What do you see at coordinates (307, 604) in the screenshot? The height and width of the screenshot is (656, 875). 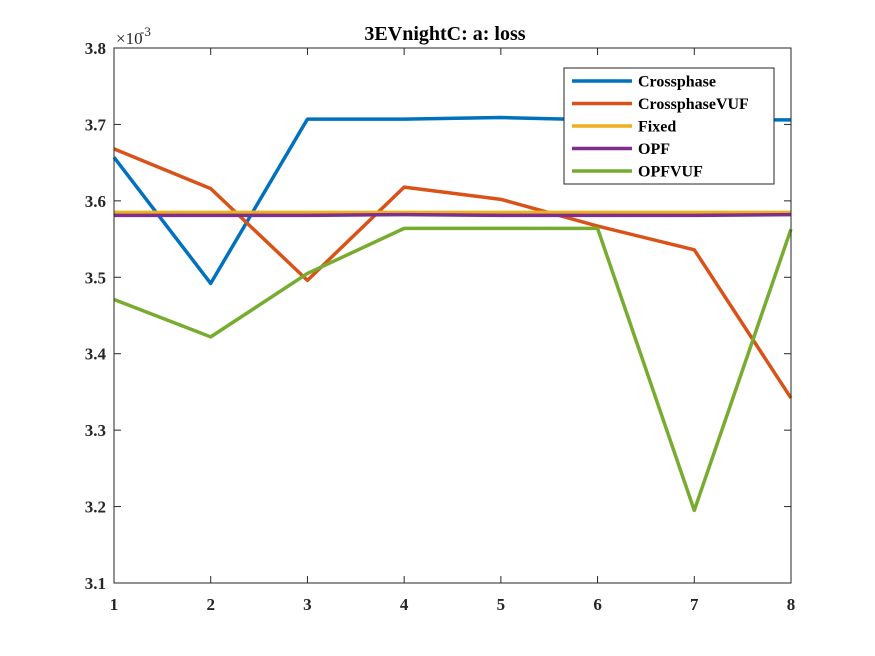 I see `x-tick-label: 3` at bounding box center [307, 604].